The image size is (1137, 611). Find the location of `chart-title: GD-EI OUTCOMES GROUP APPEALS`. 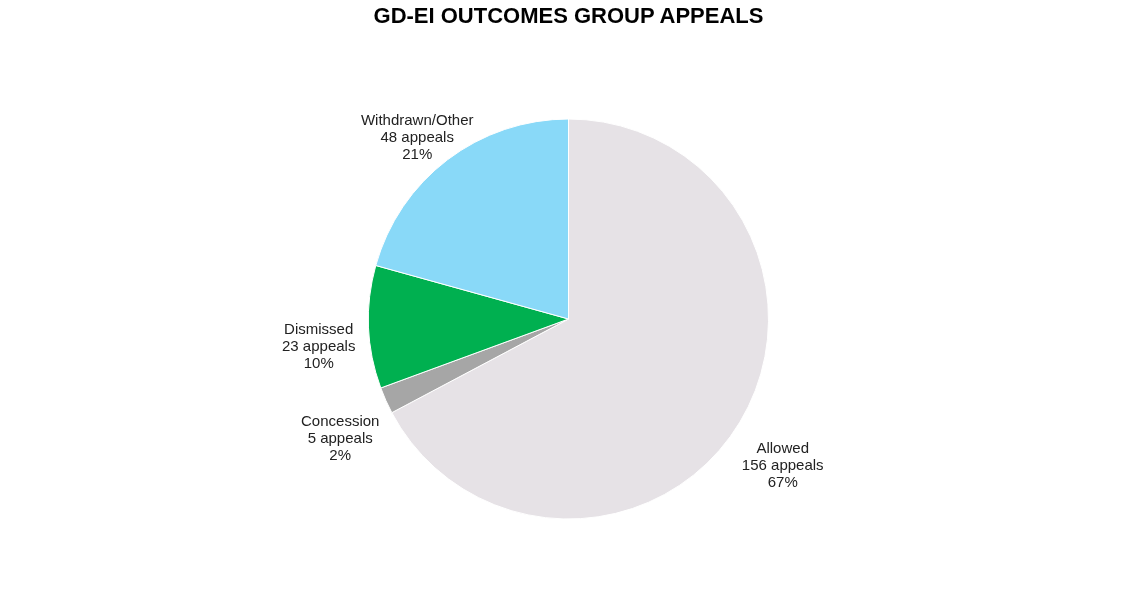

chart-title: GD-EI OUTCOMES GROUP APPEALS is located at coordinates (568, 15).